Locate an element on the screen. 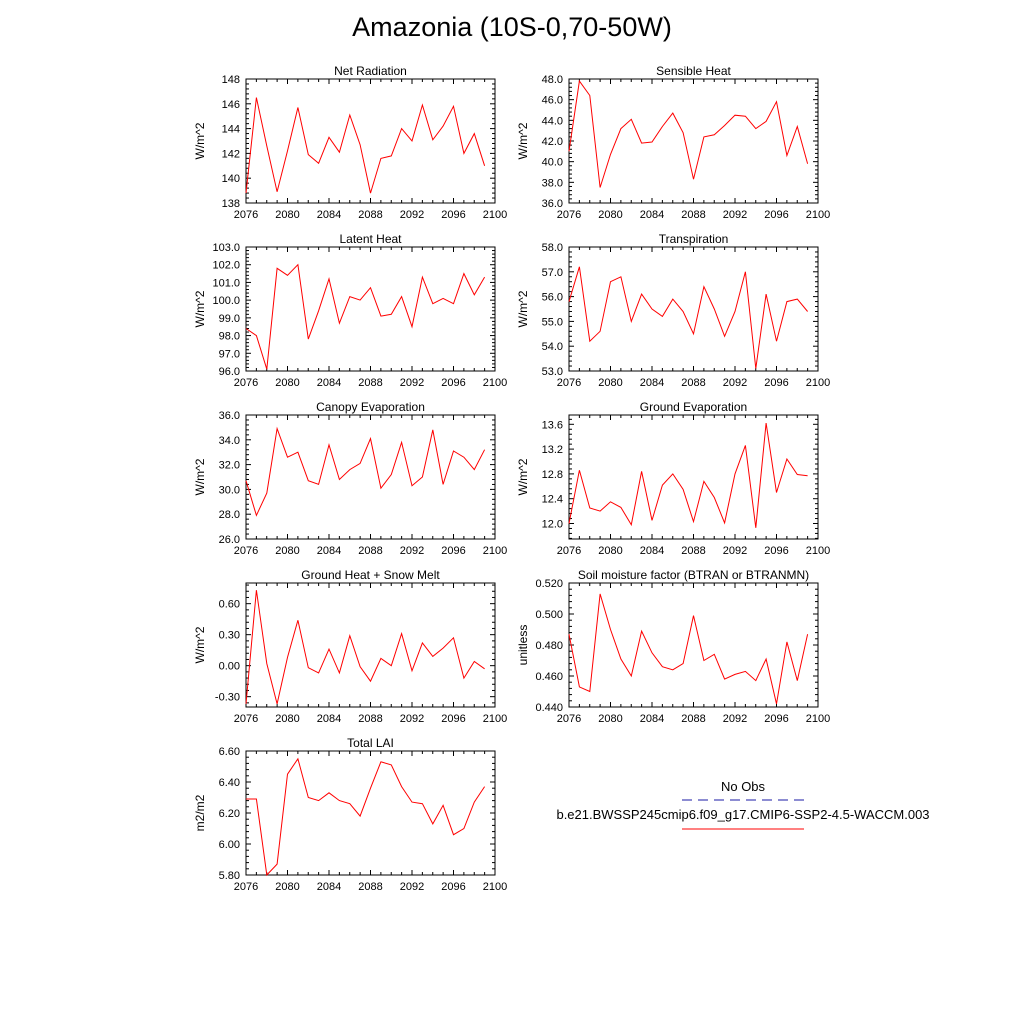  y-tick-label: 0.60 is located at coordinates (229, 605).